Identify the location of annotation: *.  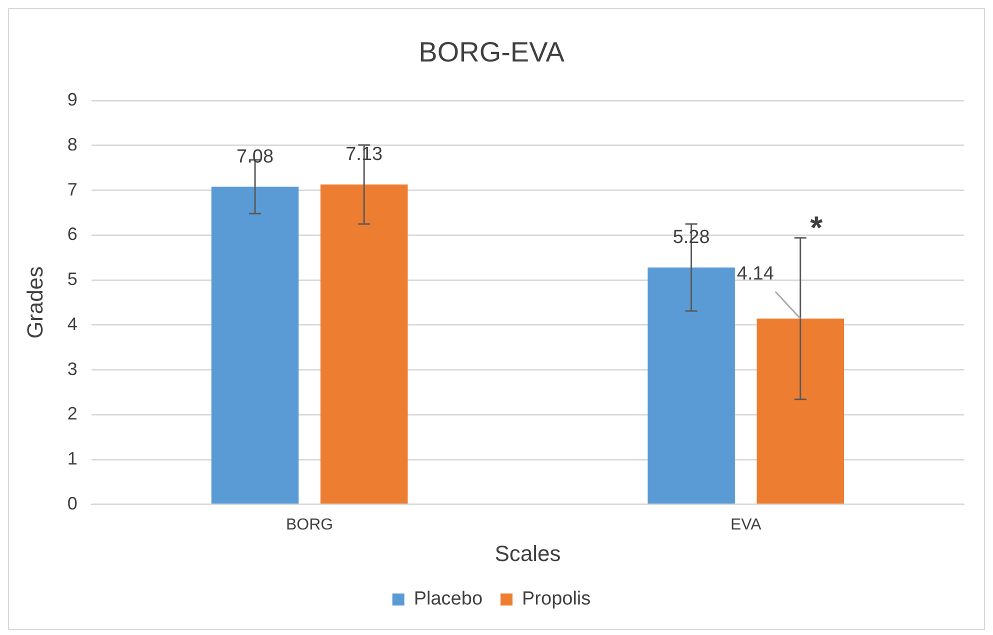
(817, 228).